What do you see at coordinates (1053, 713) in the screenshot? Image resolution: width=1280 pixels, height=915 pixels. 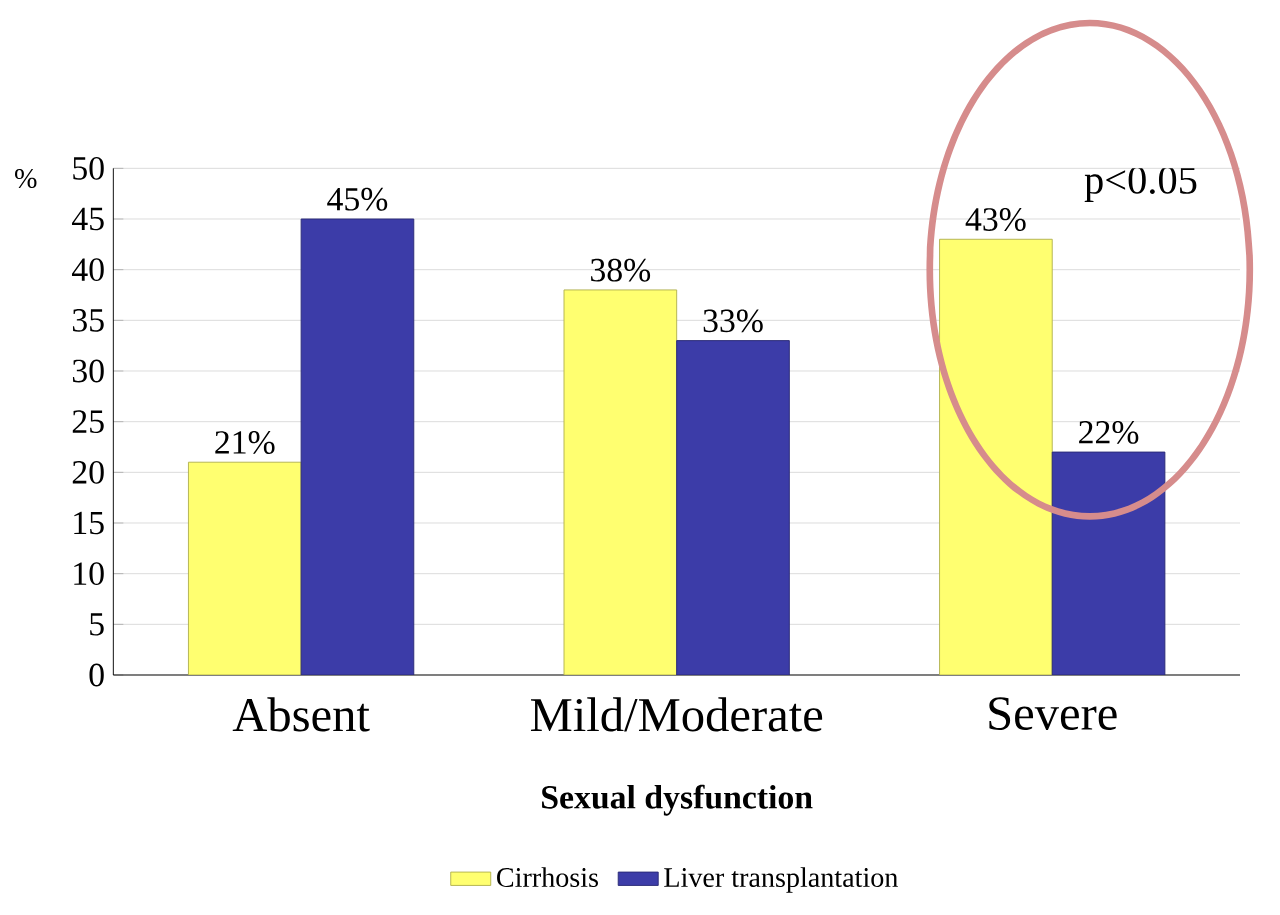 I see `x-tick-label: Severe` at bounding box center [1053, 713].